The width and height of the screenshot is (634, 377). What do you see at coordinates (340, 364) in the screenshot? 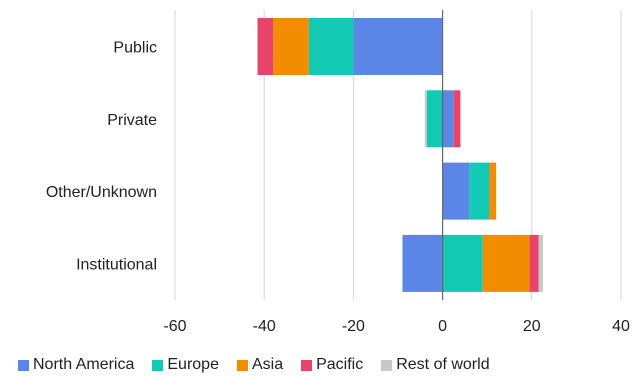
I see `legend-label: Pacific` at bounding box center [340, 364].